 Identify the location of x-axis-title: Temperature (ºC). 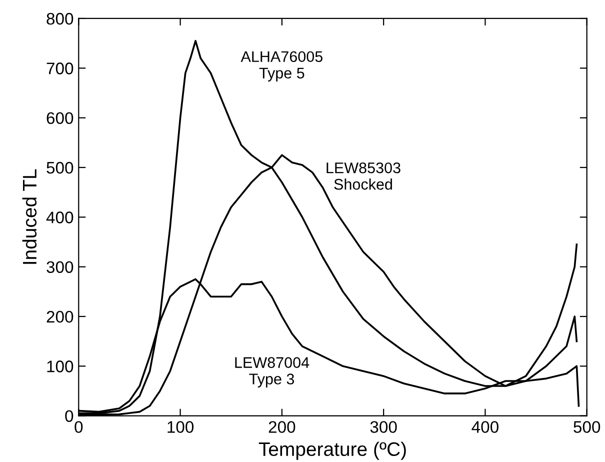
(332, 451).